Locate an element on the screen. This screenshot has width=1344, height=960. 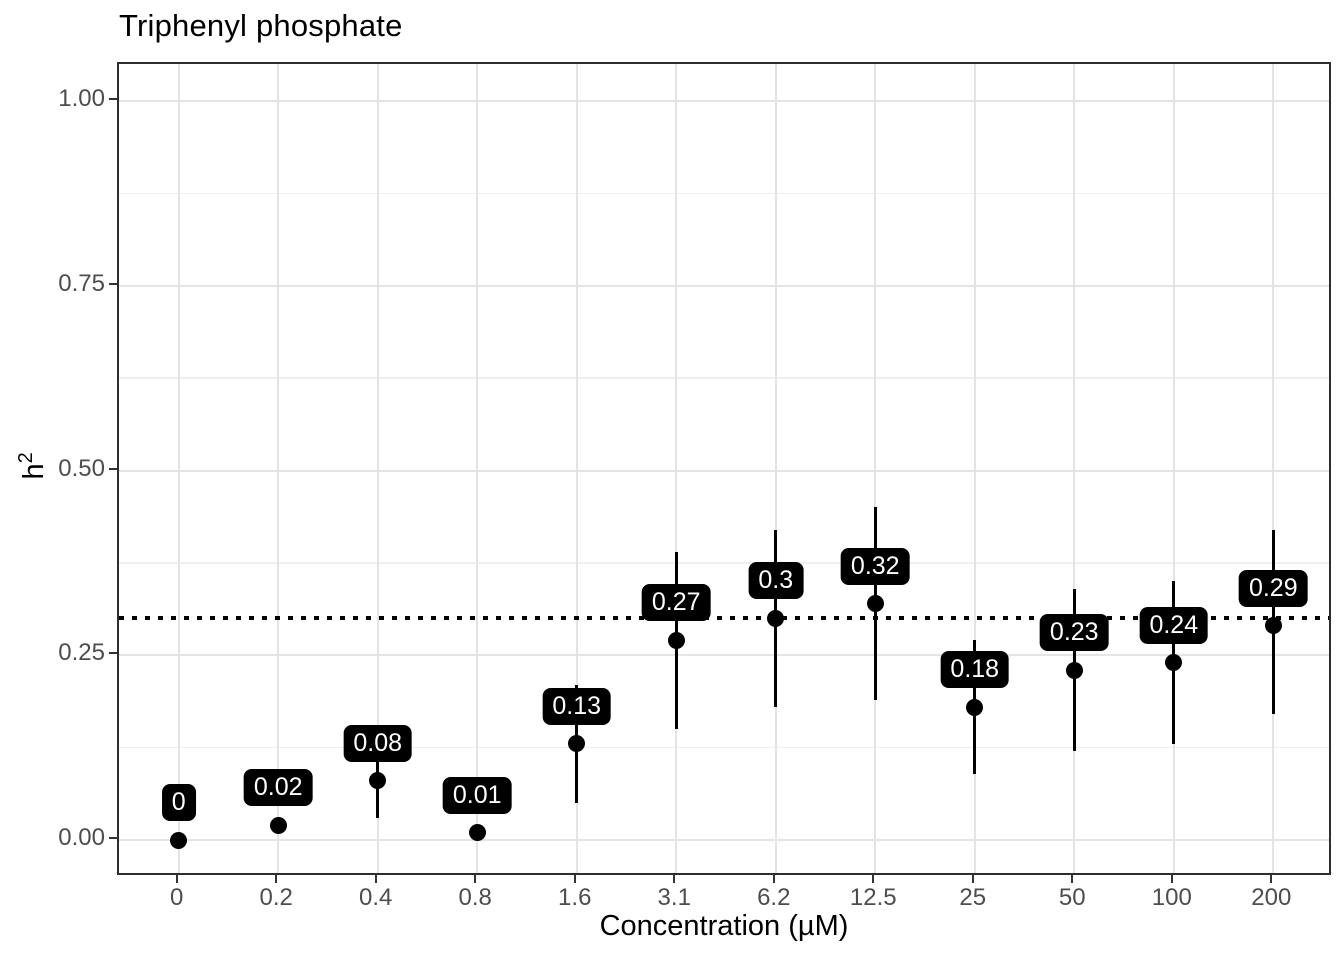
point-value-label: 0.29 is located at coordinates (1273, 588).